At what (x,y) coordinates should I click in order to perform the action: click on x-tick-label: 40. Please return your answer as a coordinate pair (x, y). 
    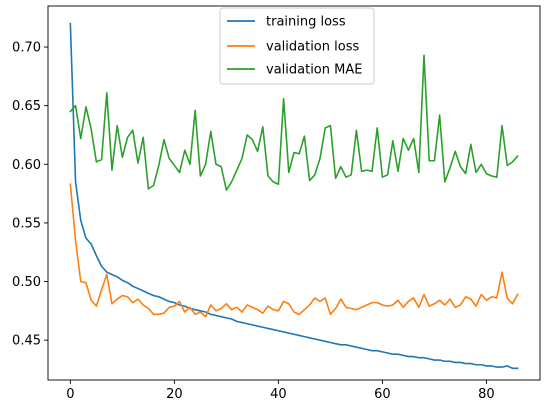
    Looking at the image, I should click on (278, 394).